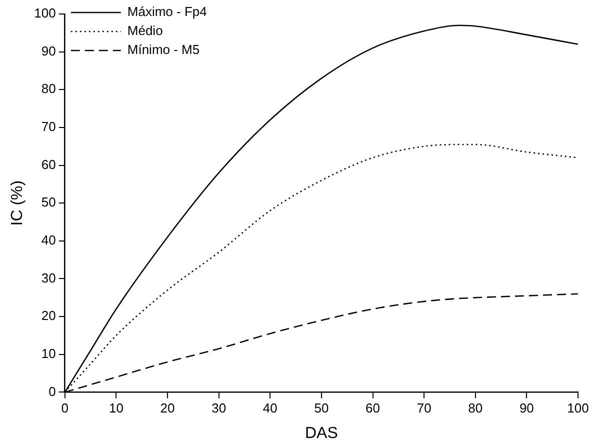  I want to click on x-tick-label: 40, so click(270, 408).